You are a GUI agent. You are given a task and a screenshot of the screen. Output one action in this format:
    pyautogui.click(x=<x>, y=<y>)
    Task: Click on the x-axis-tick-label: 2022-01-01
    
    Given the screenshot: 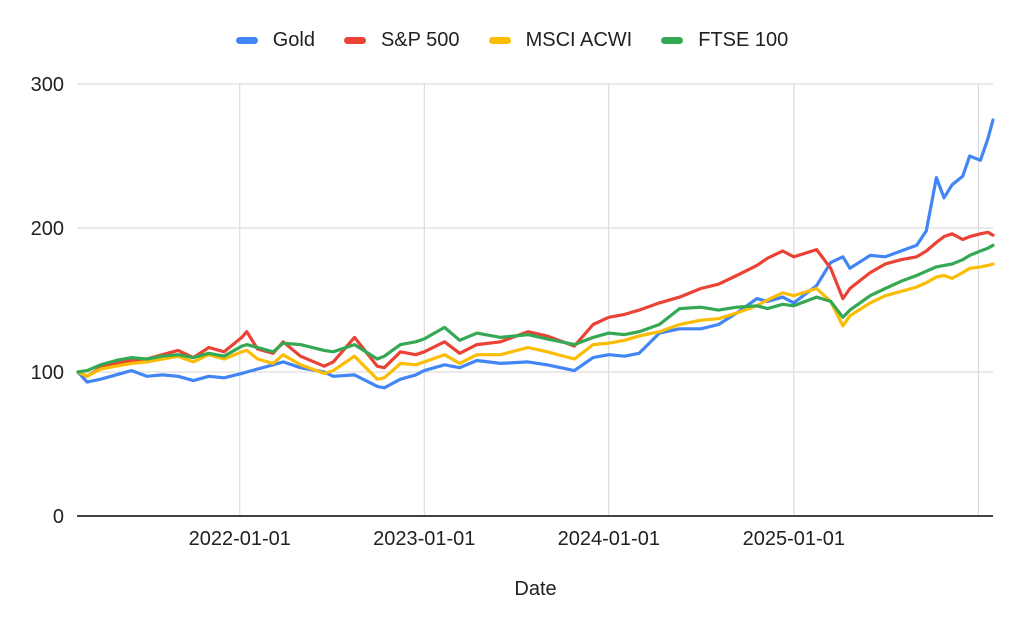 What is the action you would take?
    pyautogui.click(x=240, y=539)
    